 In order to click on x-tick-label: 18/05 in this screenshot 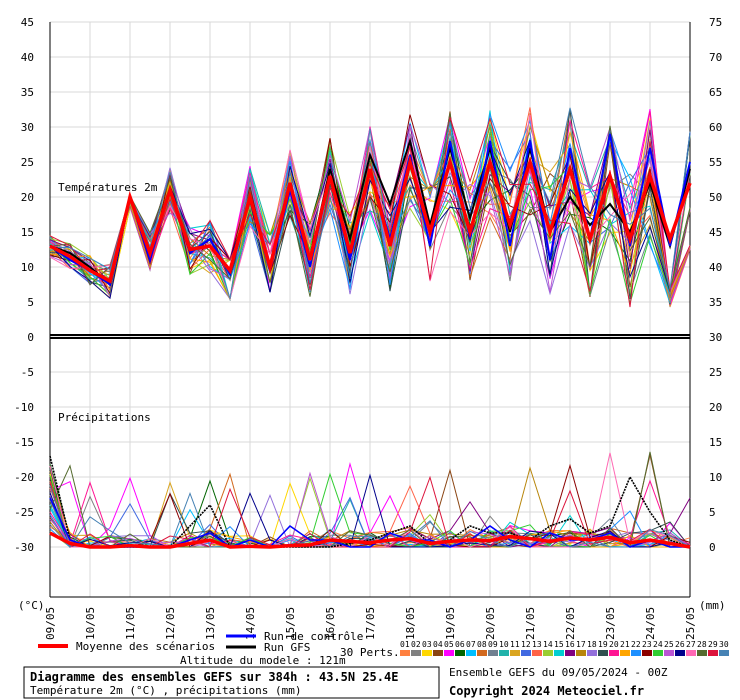, I will do `click(410, 623)`.